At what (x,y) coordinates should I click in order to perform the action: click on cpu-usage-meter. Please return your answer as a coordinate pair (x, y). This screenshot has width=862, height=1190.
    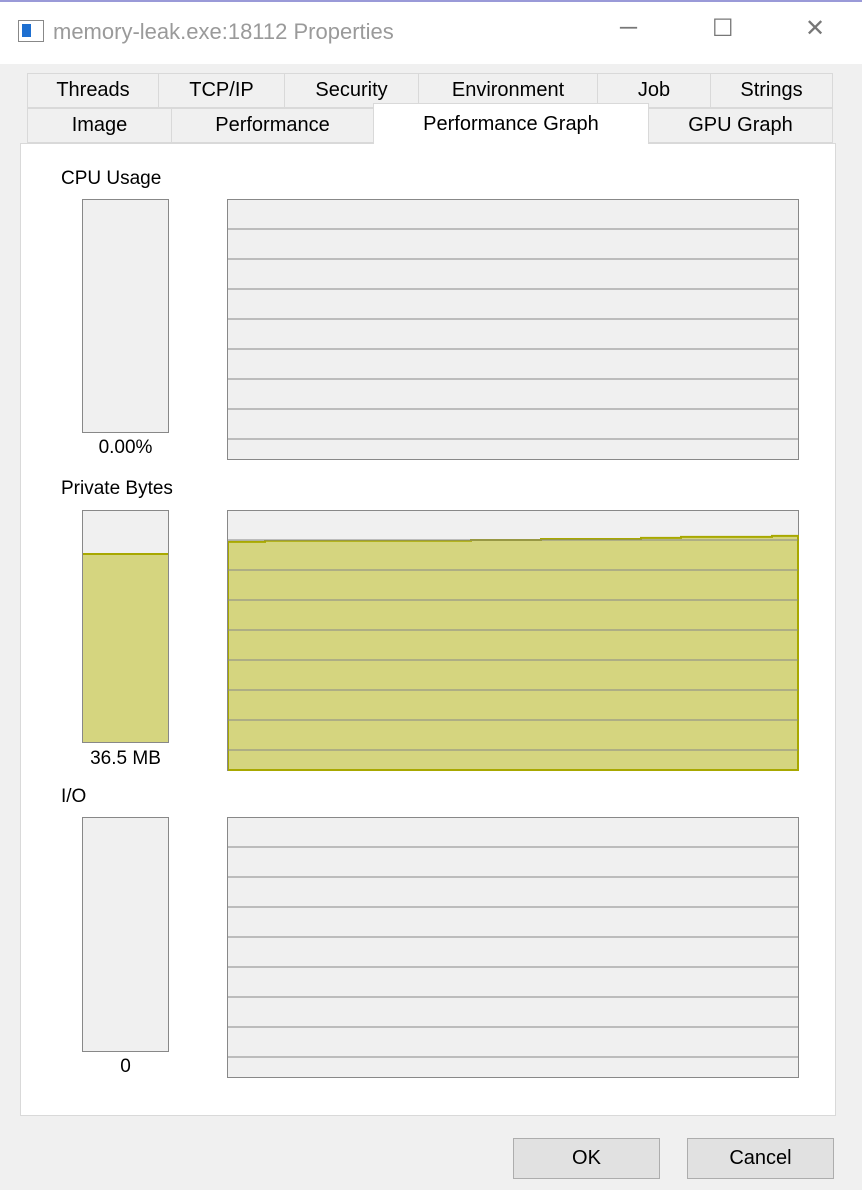
    Looking at the image, I should click on (125, 316).